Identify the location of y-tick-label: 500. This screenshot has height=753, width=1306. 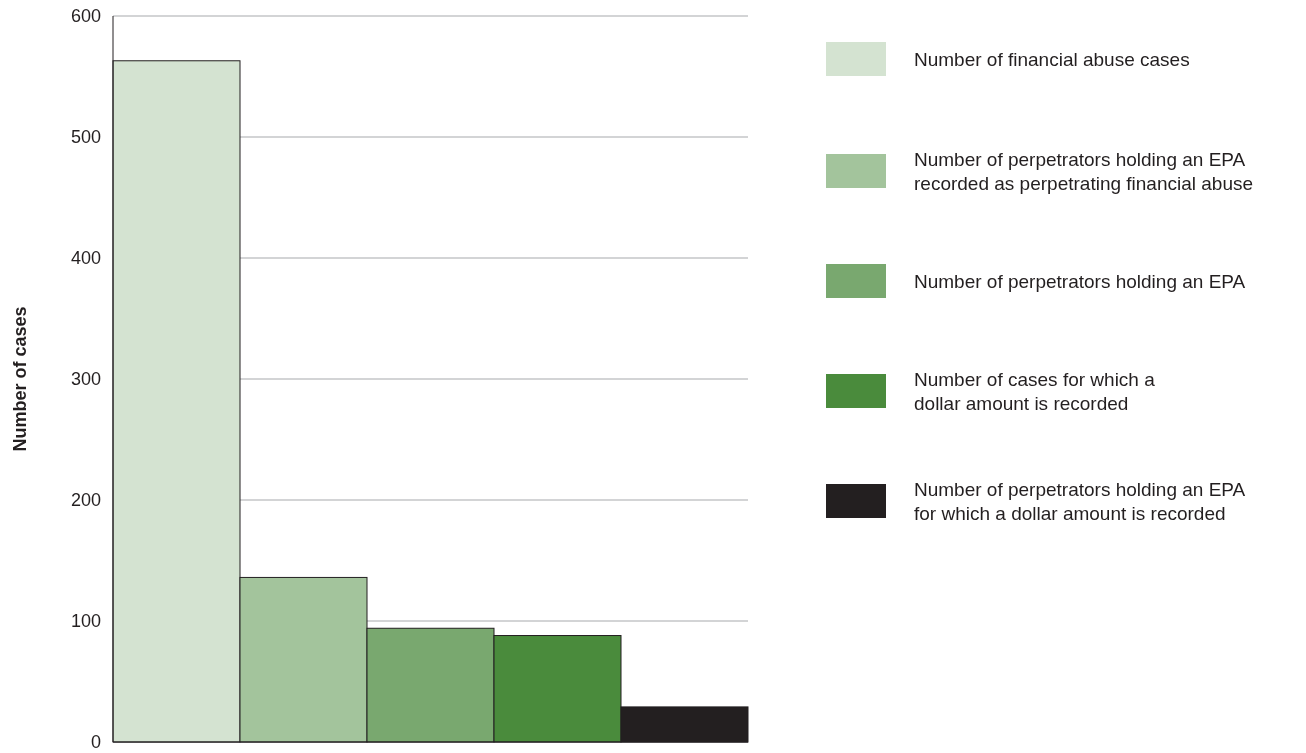
(85, 137).